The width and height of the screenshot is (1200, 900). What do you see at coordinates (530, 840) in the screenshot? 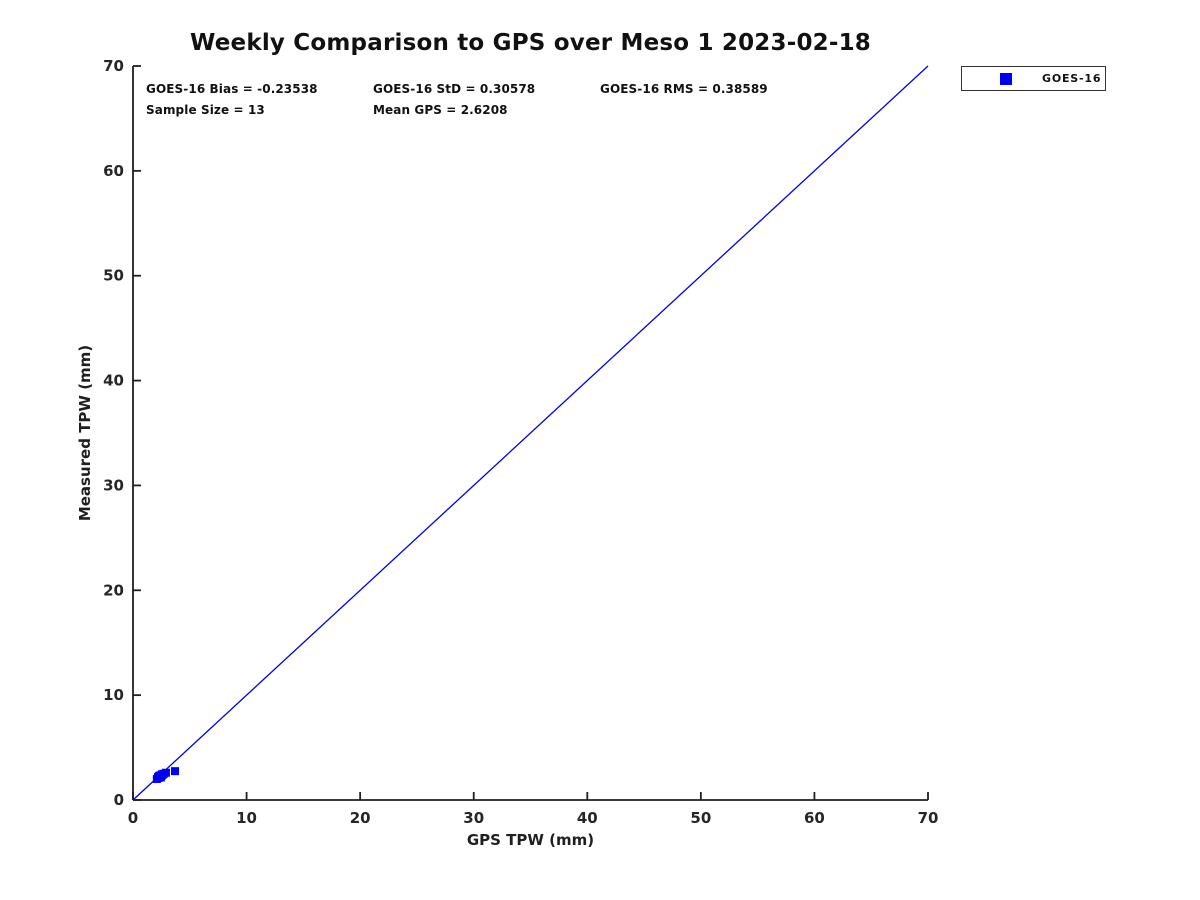
I see `x-axis-label: GPS TPW (mm)` at bounding box center [530, 840].